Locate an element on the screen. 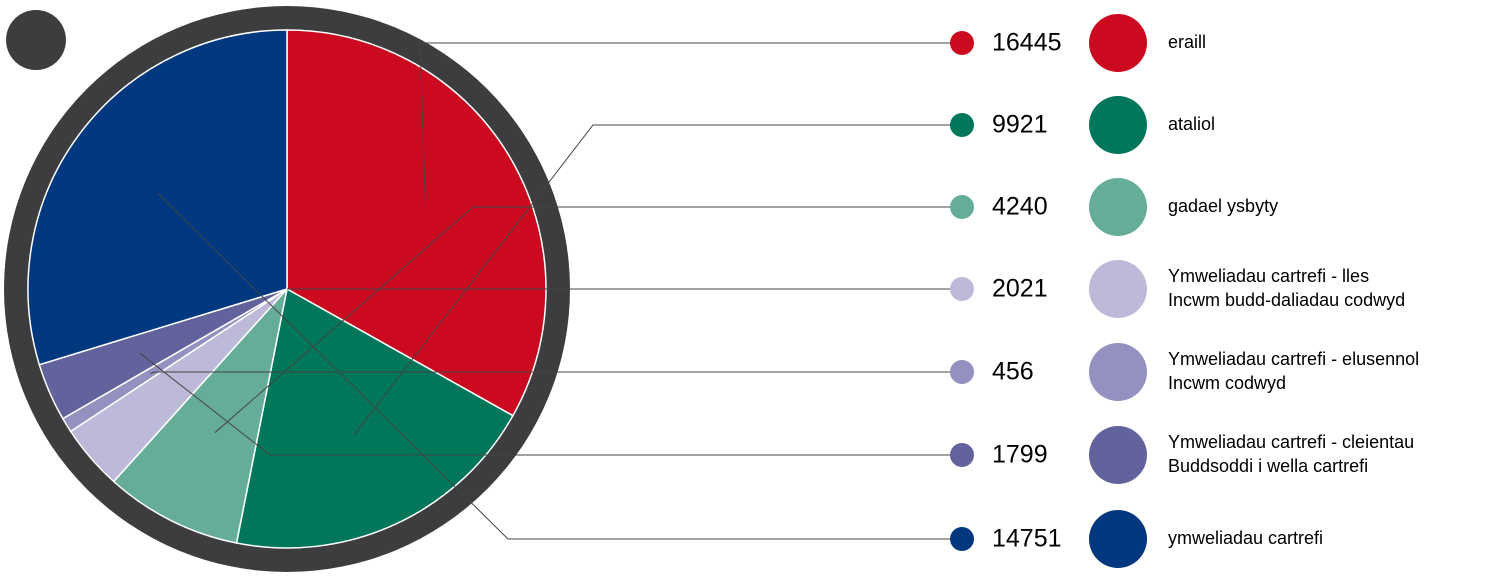  legend-label: Incwm budd-daliadau codwyd is located at coordinates (1286, 300).